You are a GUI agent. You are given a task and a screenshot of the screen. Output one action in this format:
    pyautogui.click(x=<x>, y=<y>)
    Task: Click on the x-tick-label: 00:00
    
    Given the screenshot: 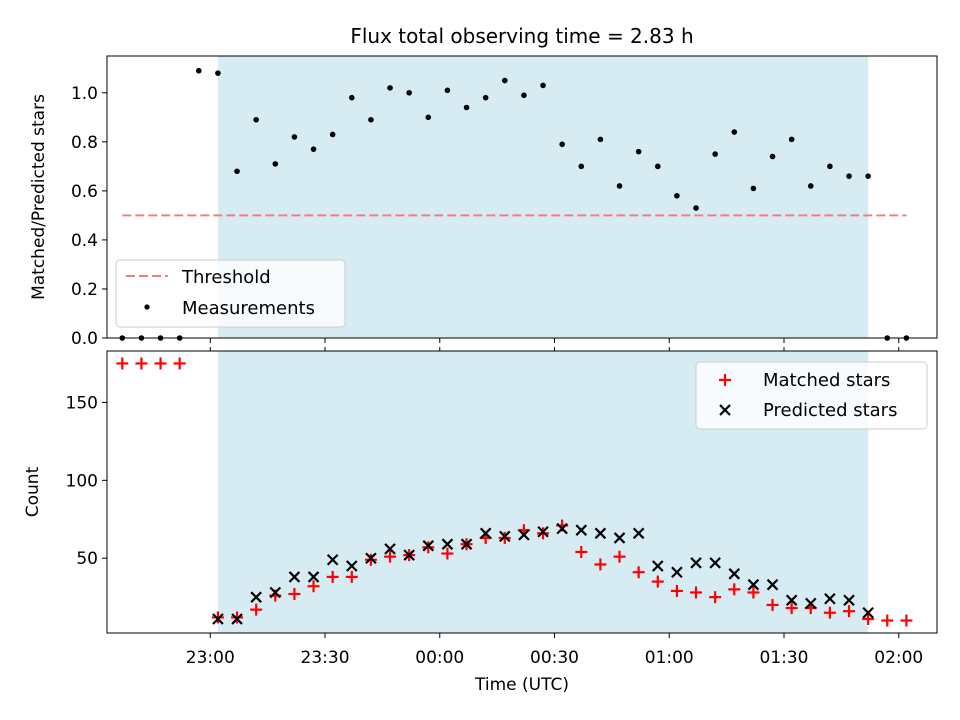 What is the action you would take?
    pyautogui.click(x=439, y=658)
    